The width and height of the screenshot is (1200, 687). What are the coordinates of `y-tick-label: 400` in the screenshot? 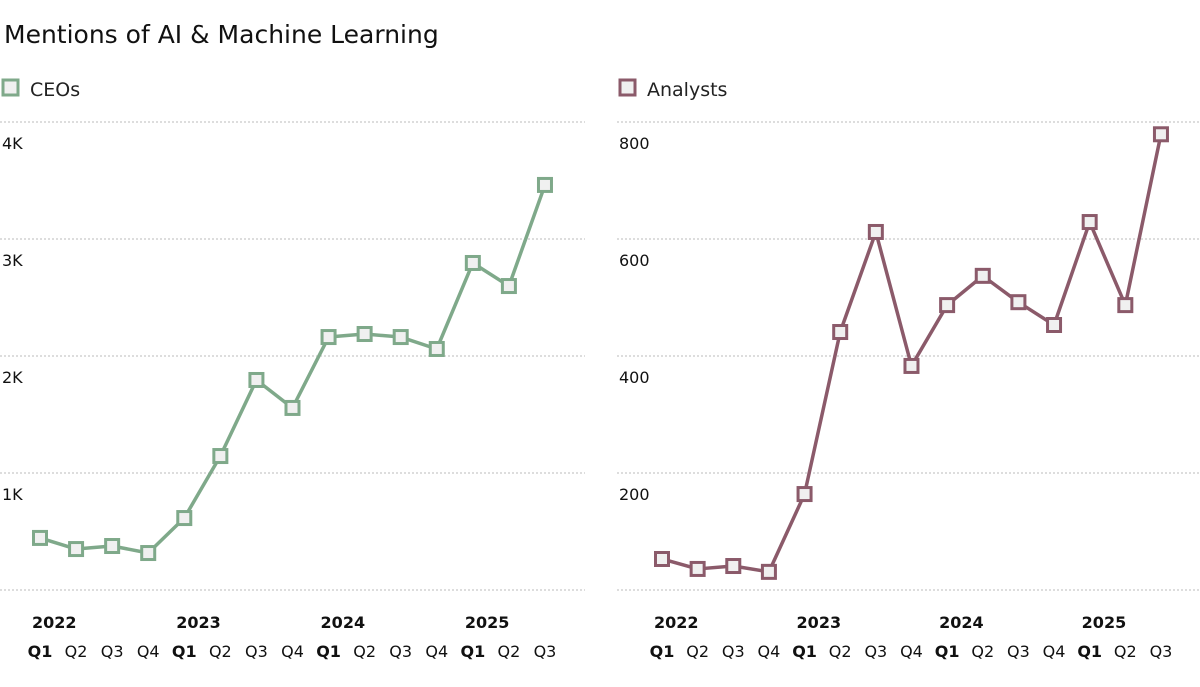 It's located at (634, 377).